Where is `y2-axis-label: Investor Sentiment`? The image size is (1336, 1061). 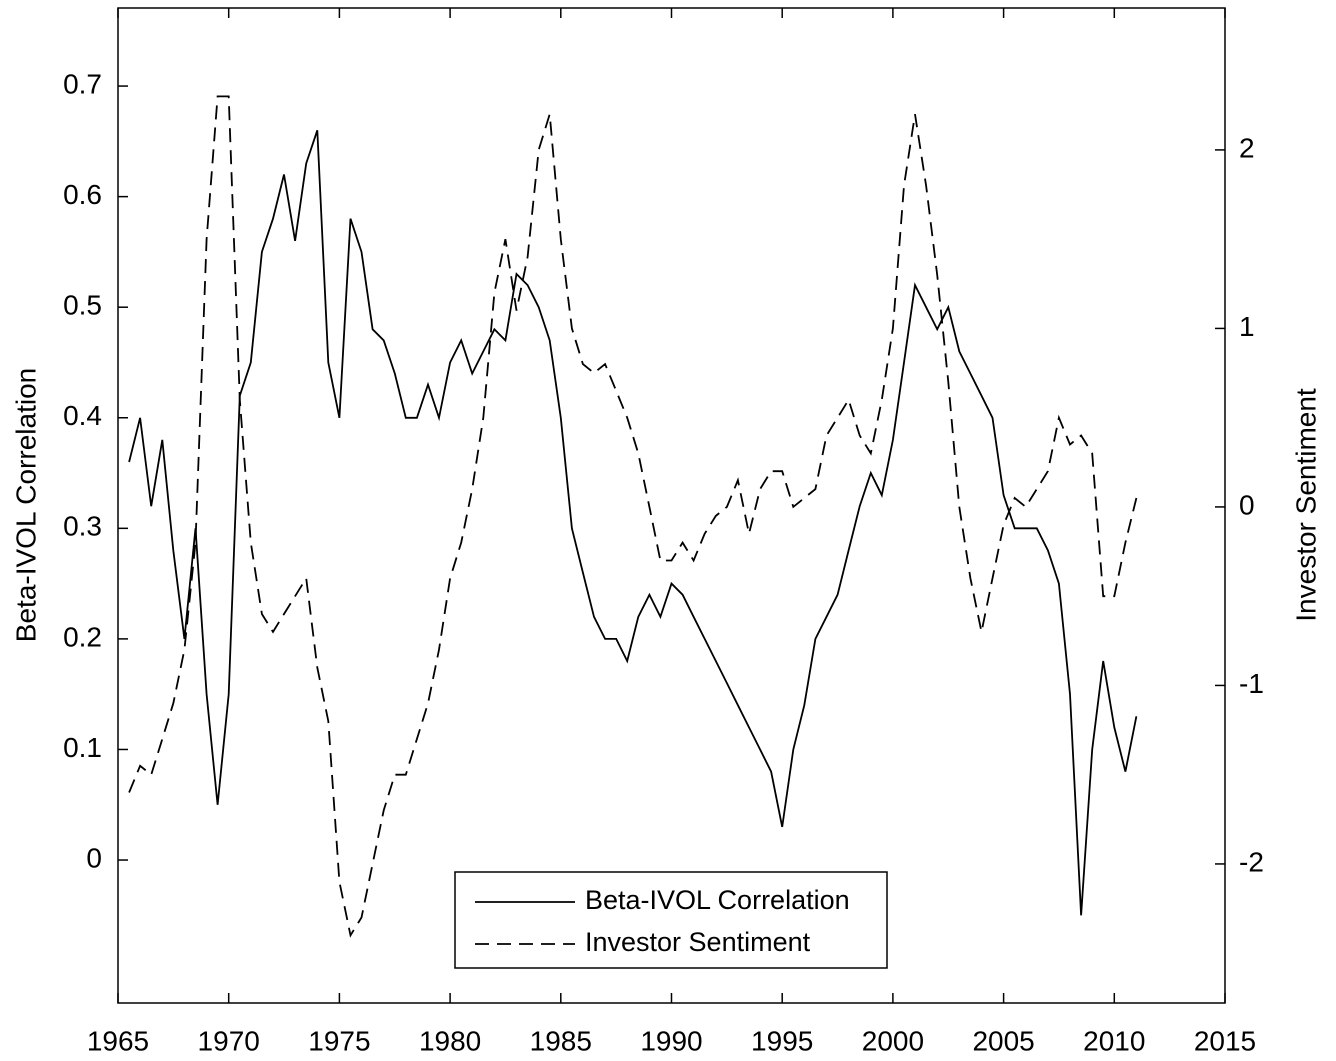 y2-axis-label: Investor Sentiment is located at coordinates (1305, 505).